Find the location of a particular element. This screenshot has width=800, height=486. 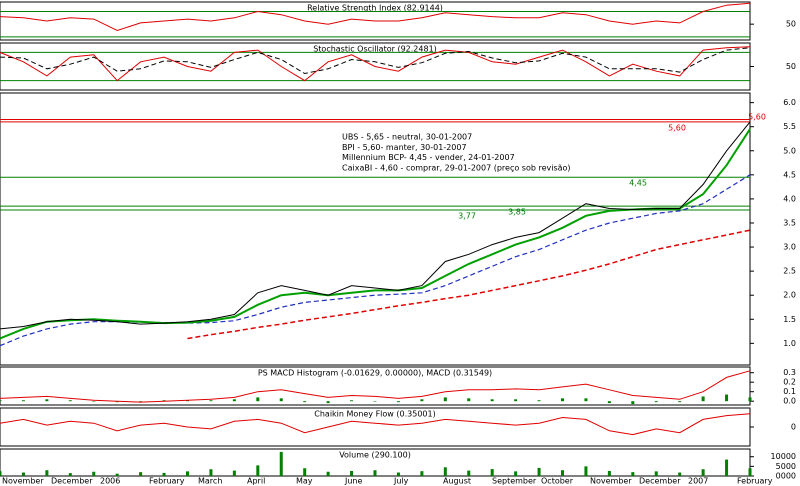

y-tick-label: 0.0 is located at coordinates (789, 401).